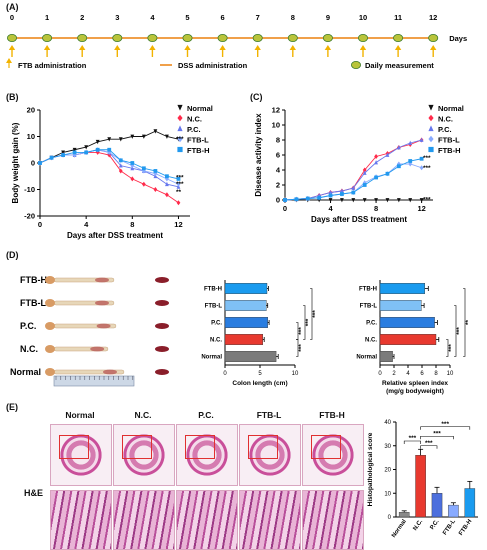  What do you see at coordinates (47, 17) in the screenshot?
I see `timeline-day-label: 1` at bounding box center [47, 17].